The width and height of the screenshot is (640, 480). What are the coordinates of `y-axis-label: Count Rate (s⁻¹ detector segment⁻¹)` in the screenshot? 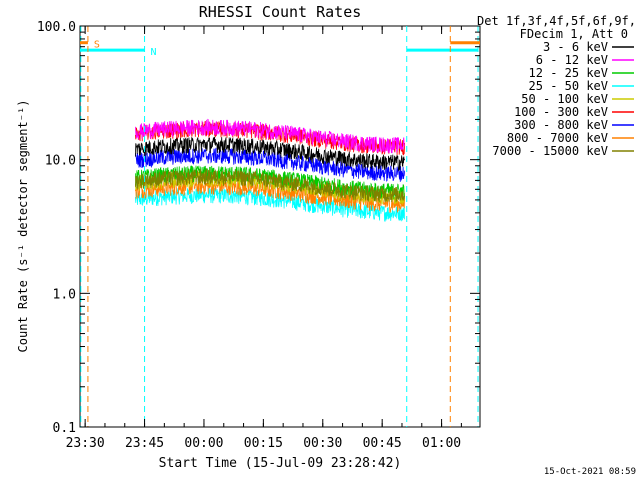 It's located at (23, 226).